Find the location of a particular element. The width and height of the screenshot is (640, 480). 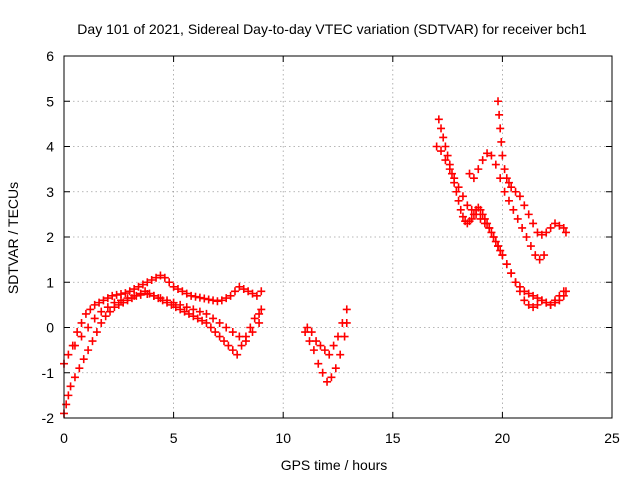

y-axis-label: SDTVAR / TECUs is located at coordinates (13, 238).